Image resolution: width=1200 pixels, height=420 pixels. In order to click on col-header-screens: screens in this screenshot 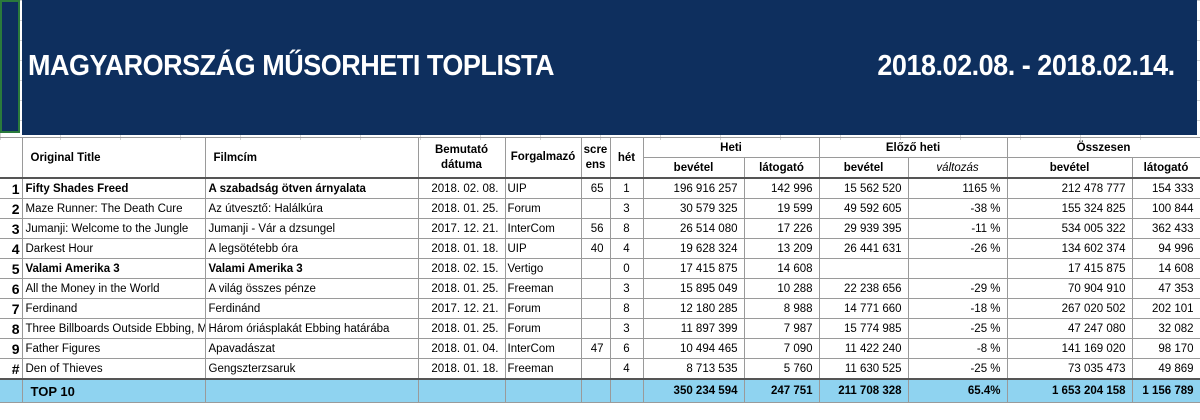, I will do `click(595, 158)`.